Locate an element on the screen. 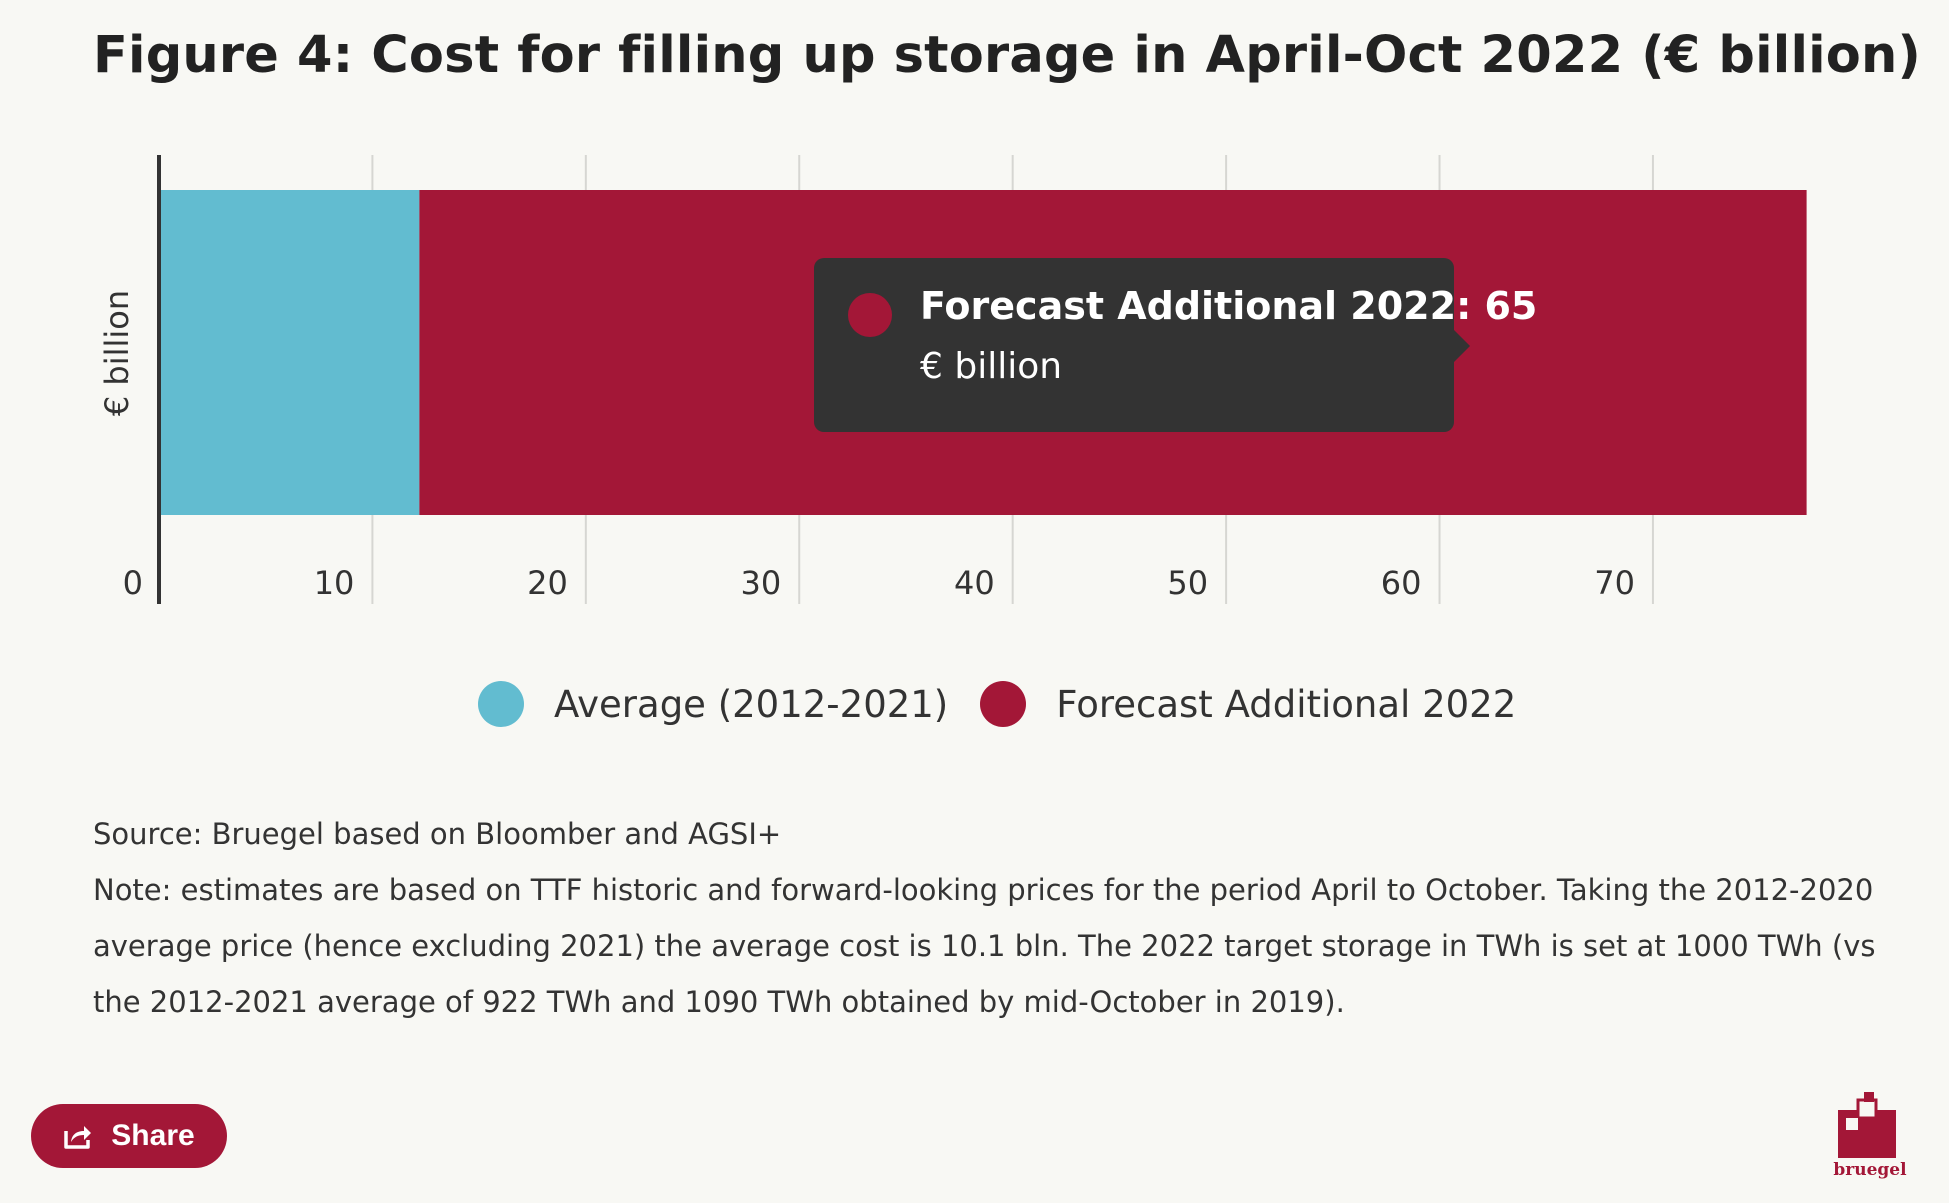 This screenshot has height=1203, width=1949. x-tick-labels: 0 10 20 30 40 50 60 70 is located at coordinates (879, 583).